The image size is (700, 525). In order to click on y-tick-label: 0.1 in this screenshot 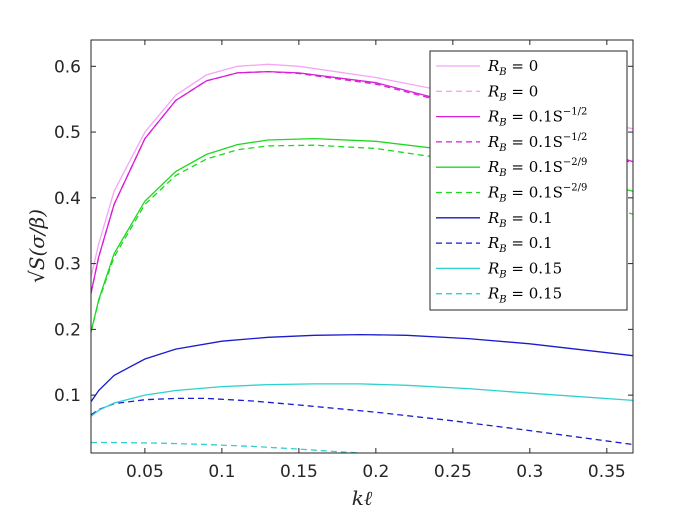, I will do `click(67, 396)`.